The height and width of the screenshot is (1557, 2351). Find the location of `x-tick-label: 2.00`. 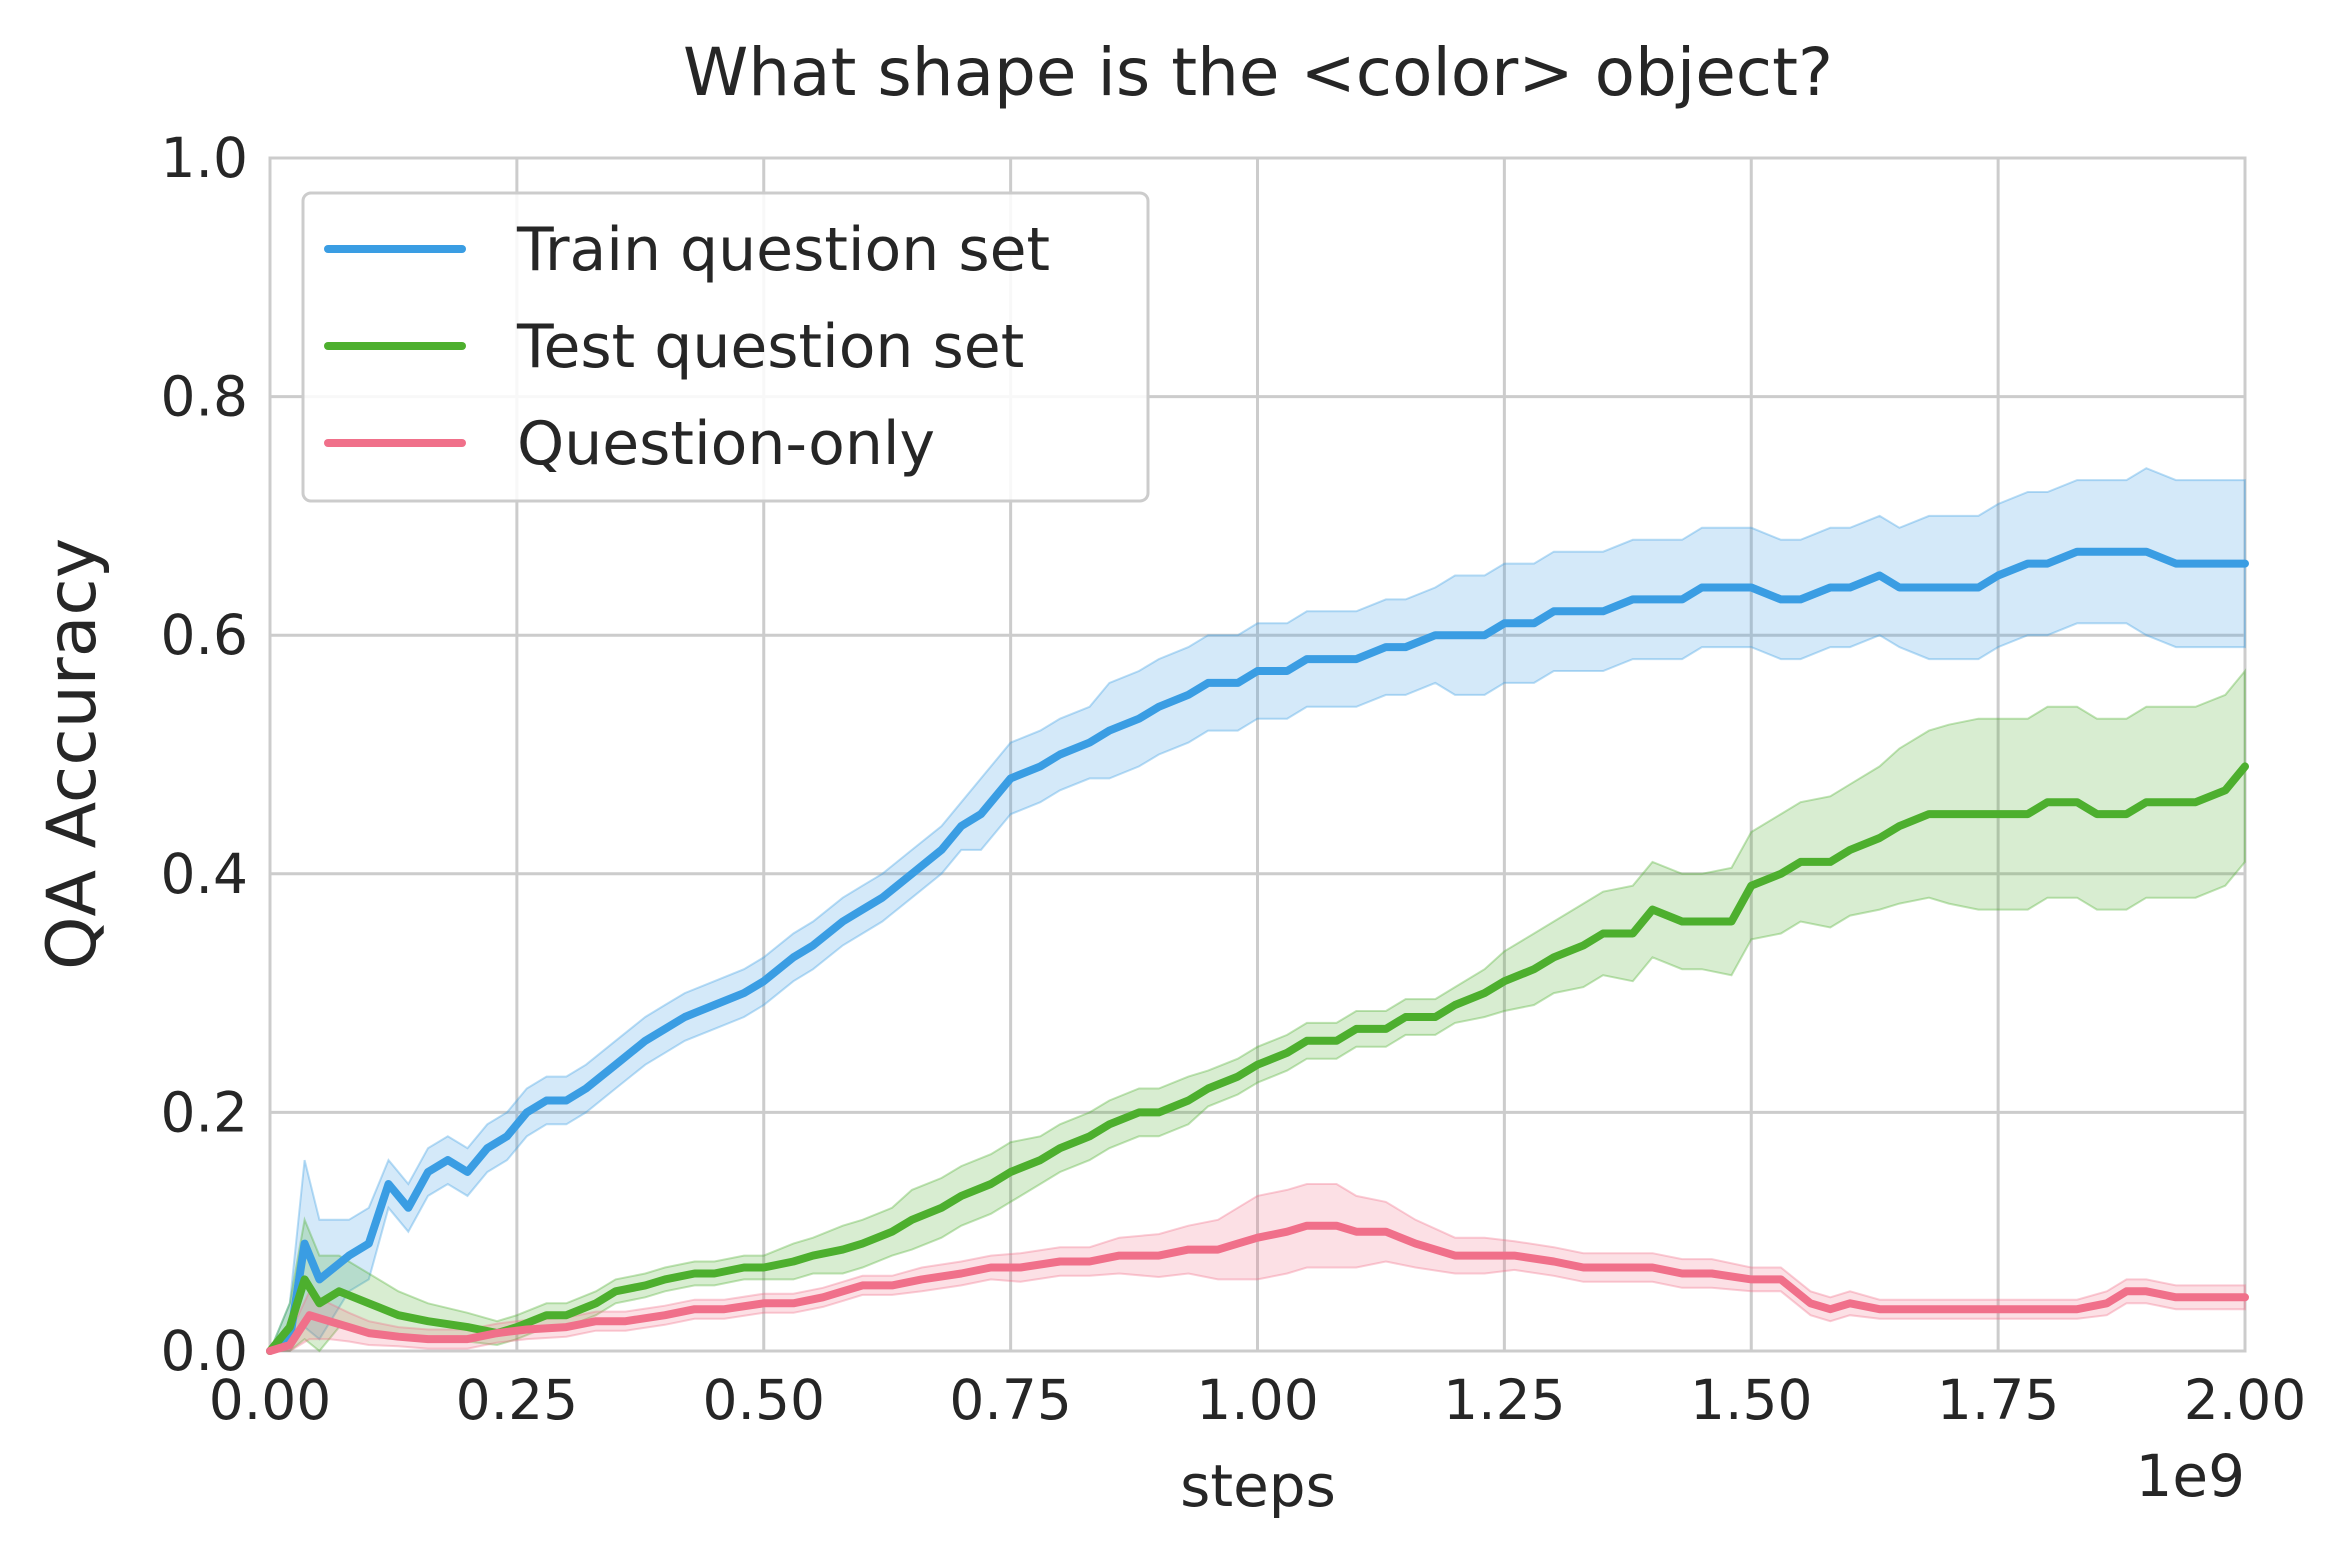

x-tick-label: 2.00 is located at coordinates (2245, 1400).